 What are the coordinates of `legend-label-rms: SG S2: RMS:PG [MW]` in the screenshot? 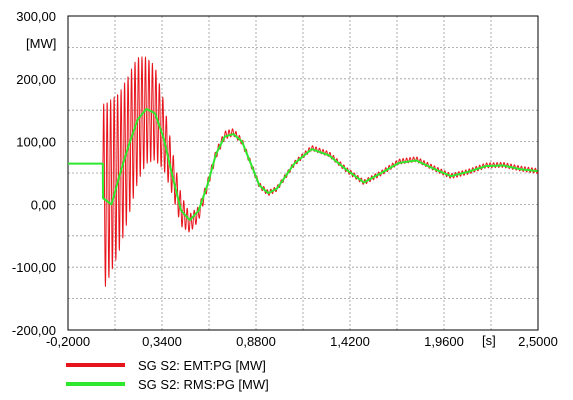 It's located at (203, 384).